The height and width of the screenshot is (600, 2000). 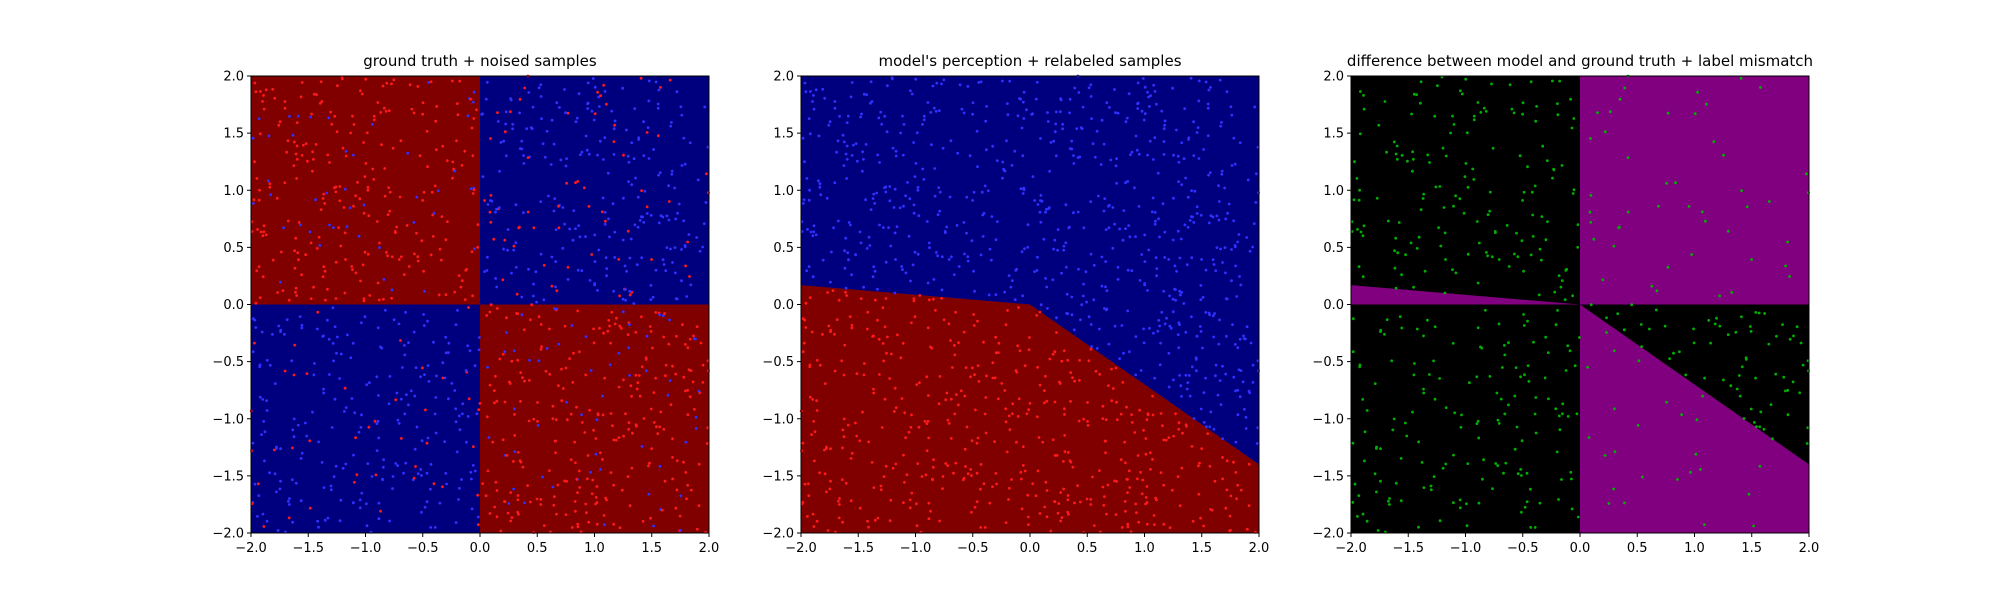 I want to click on x-tick-label: 0.0, so click(x=1030, y=548).